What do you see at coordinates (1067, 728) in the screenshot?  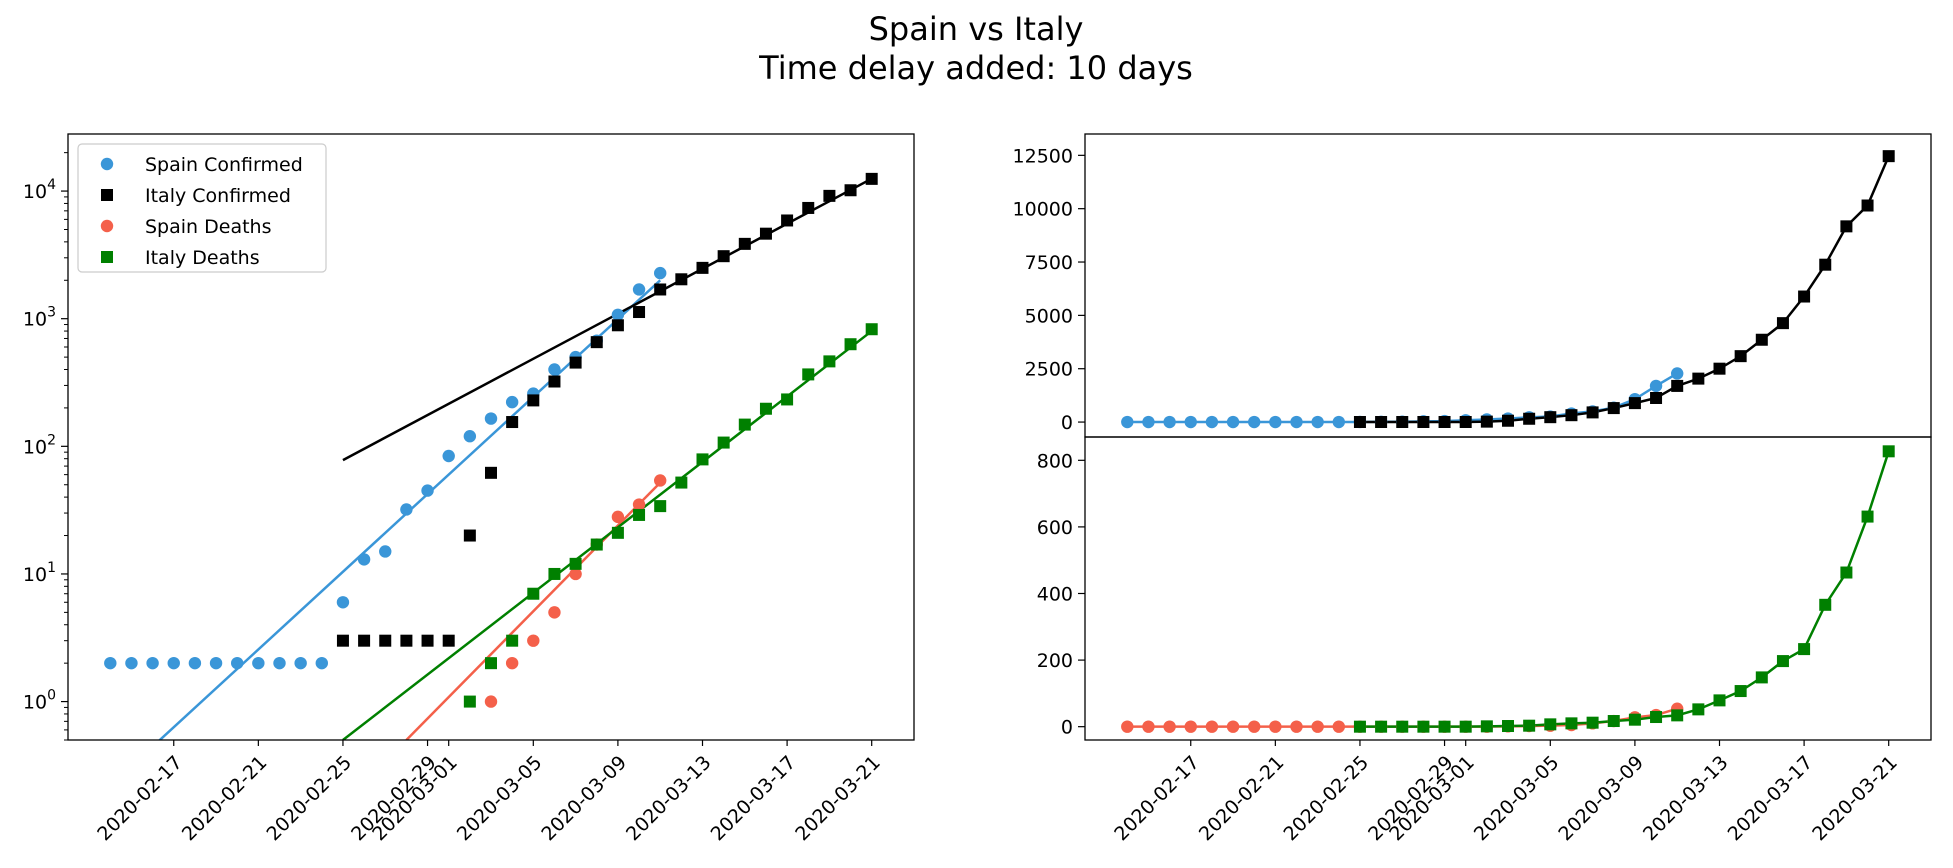 I see `right-bottom-ytick-label-0: 0` at bounding box center [1067, 728].